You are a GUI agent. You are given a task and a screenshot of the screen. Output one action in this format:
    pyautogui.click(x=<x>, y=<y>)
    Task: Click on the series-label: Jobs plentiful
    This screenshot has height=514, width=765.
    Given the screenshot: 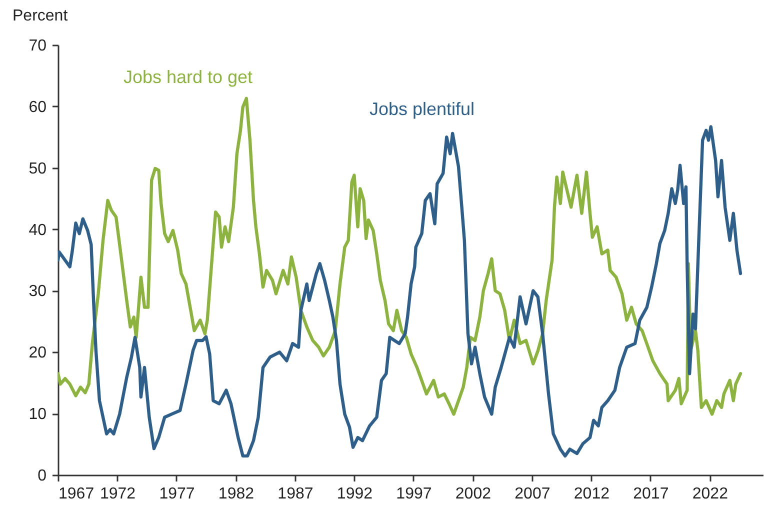 What is the action you would take?
    pyautogui.click(x=422, y=109)
    